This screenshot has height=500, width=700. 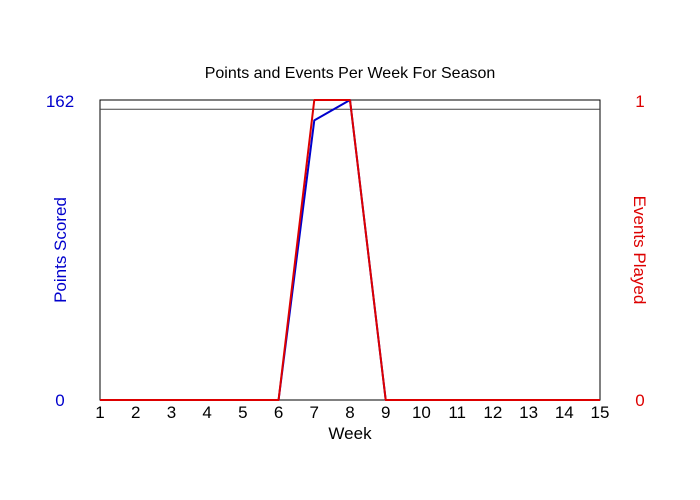 What do you see at coordinates (60, 250) in the screenshot?
I see `y-left-axis-label: Points Scored` at bounding box center [60, 250].